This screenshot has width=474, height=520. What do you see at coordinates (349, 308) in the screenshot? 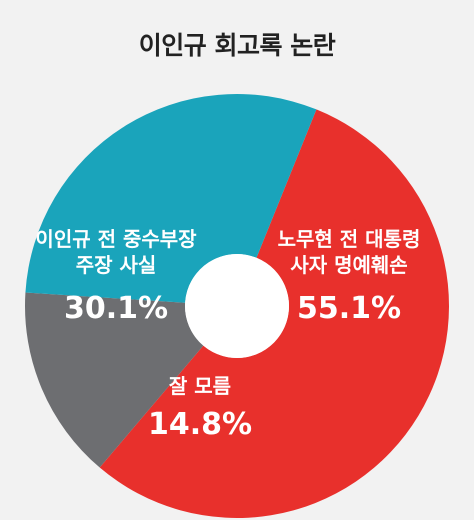
I see `slice-value-0: 55.1%` at bounding box center [349, 308].